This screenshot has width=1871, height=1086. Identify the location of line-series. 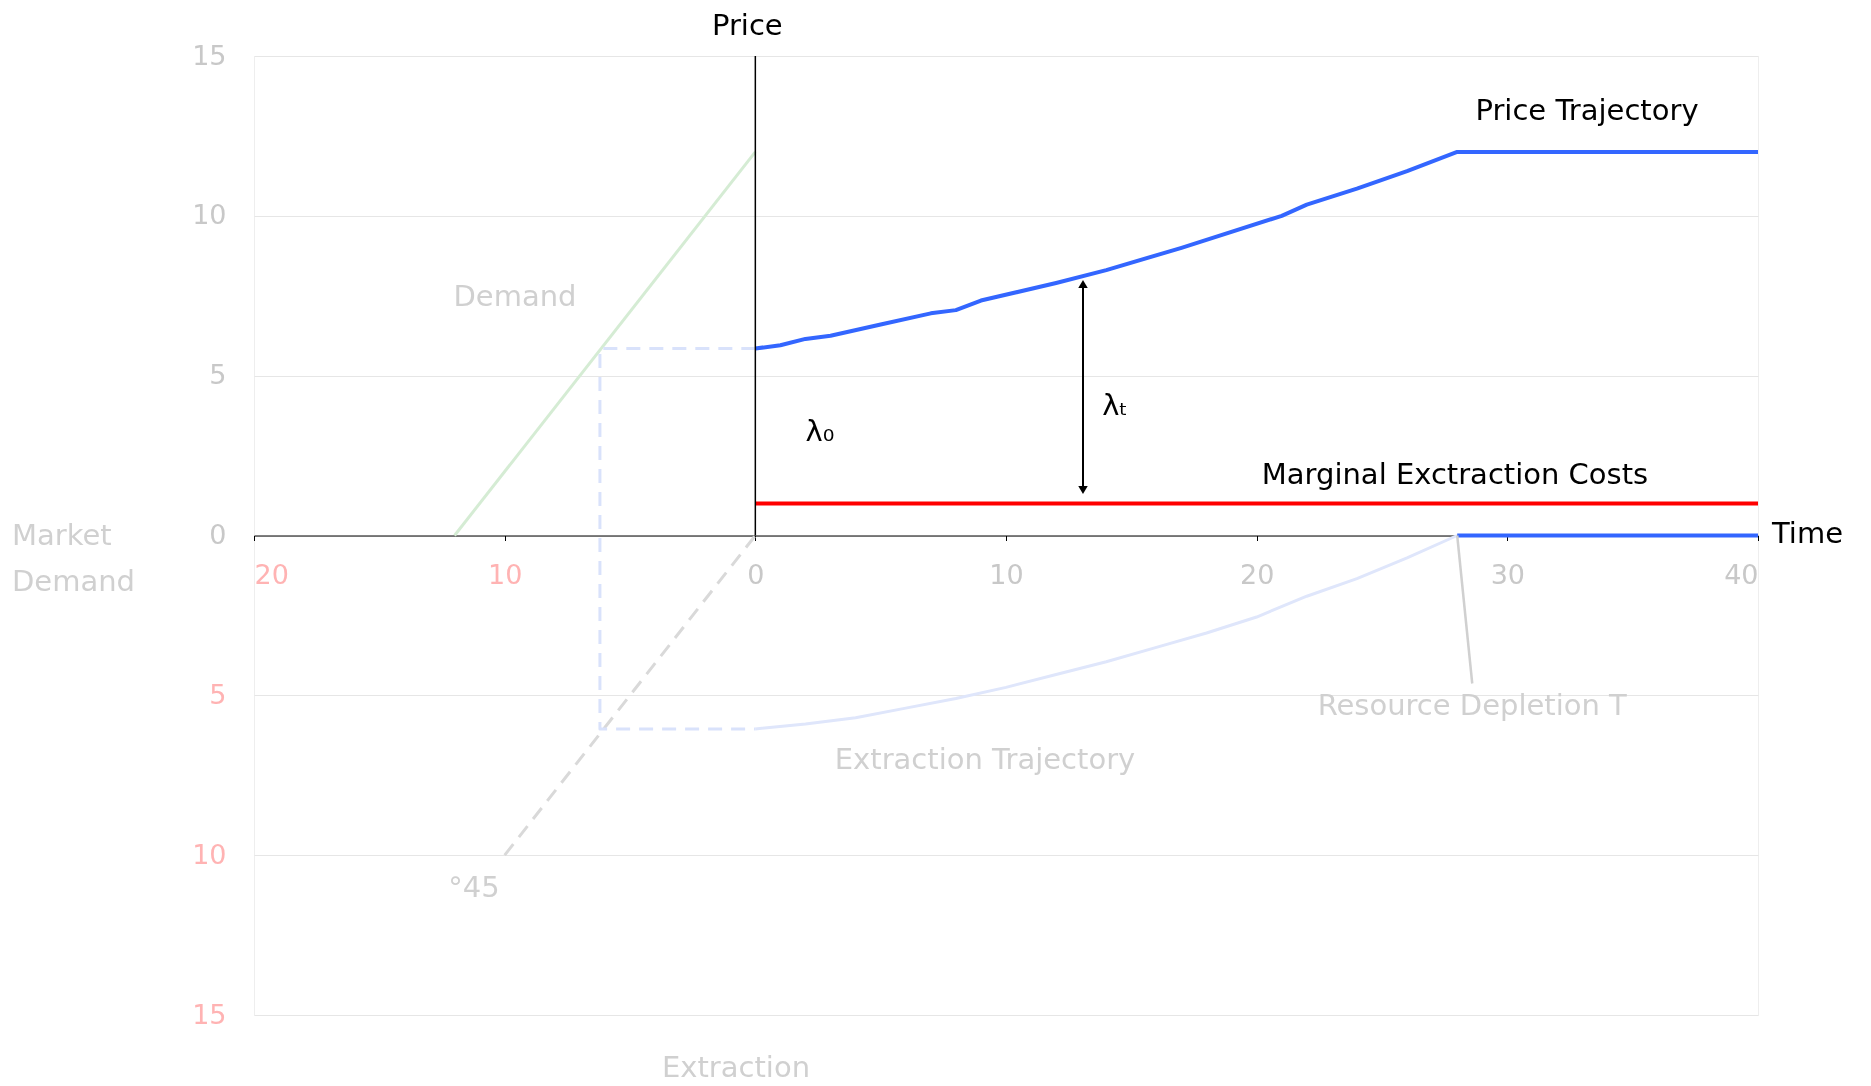
(1256, 250).